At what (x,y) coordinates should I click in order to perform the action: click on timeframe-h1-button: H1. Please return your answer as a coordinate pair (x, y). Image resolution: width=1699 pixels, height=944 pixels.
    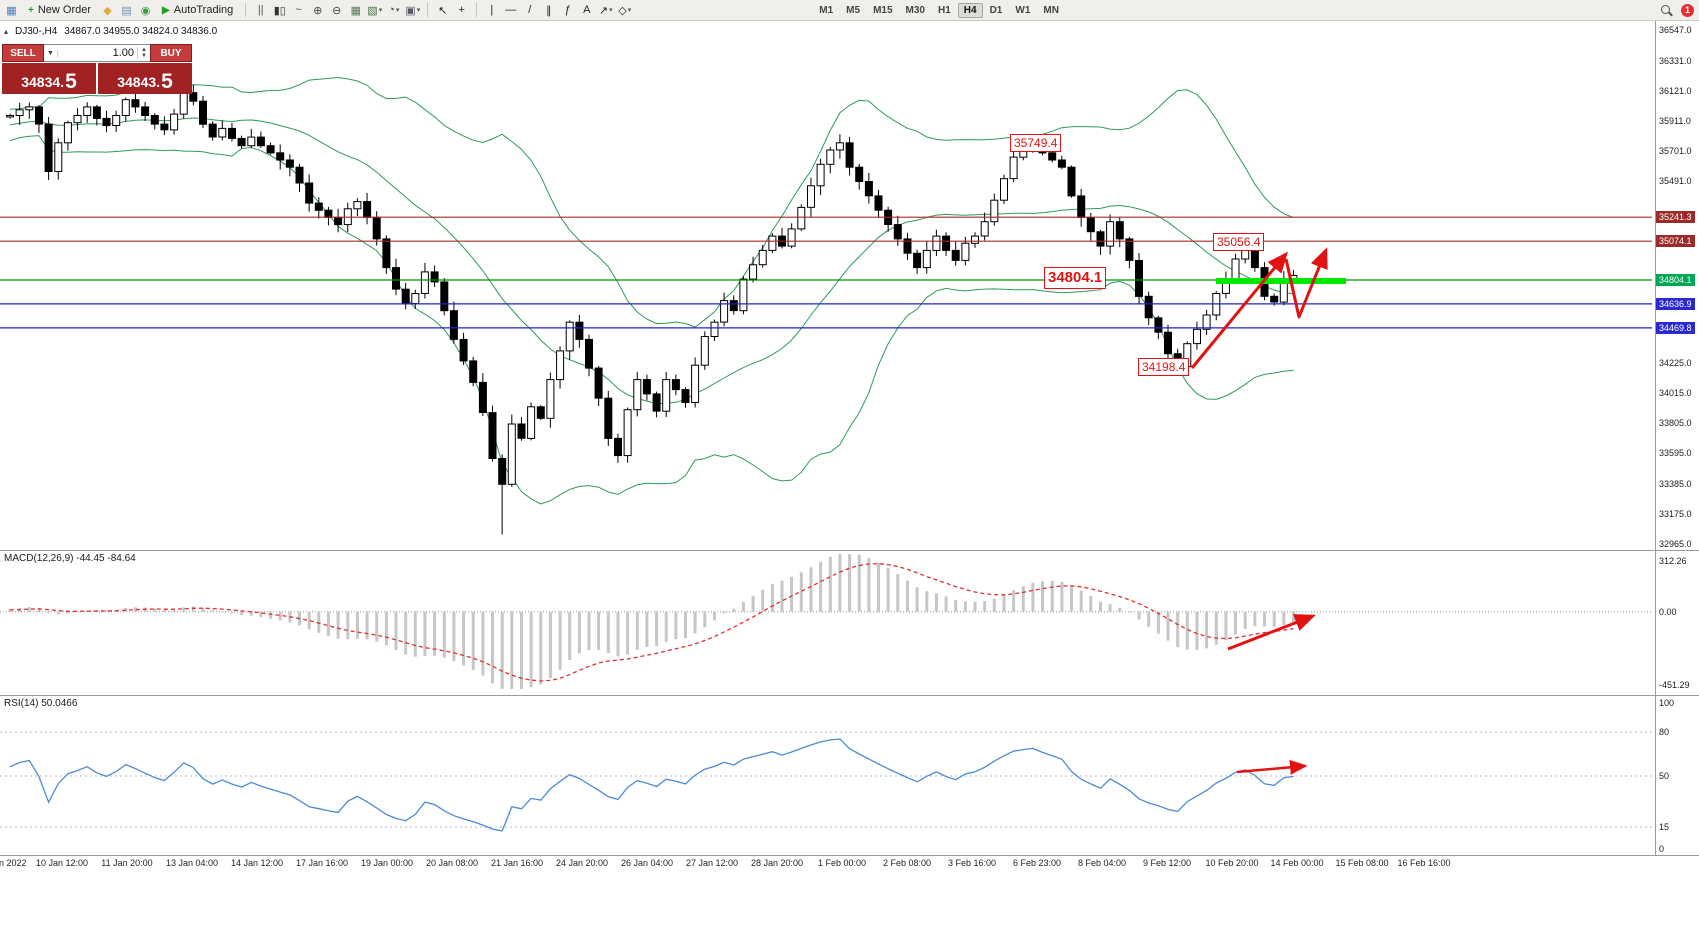
    Looking at the image, I should click on (944, 10).